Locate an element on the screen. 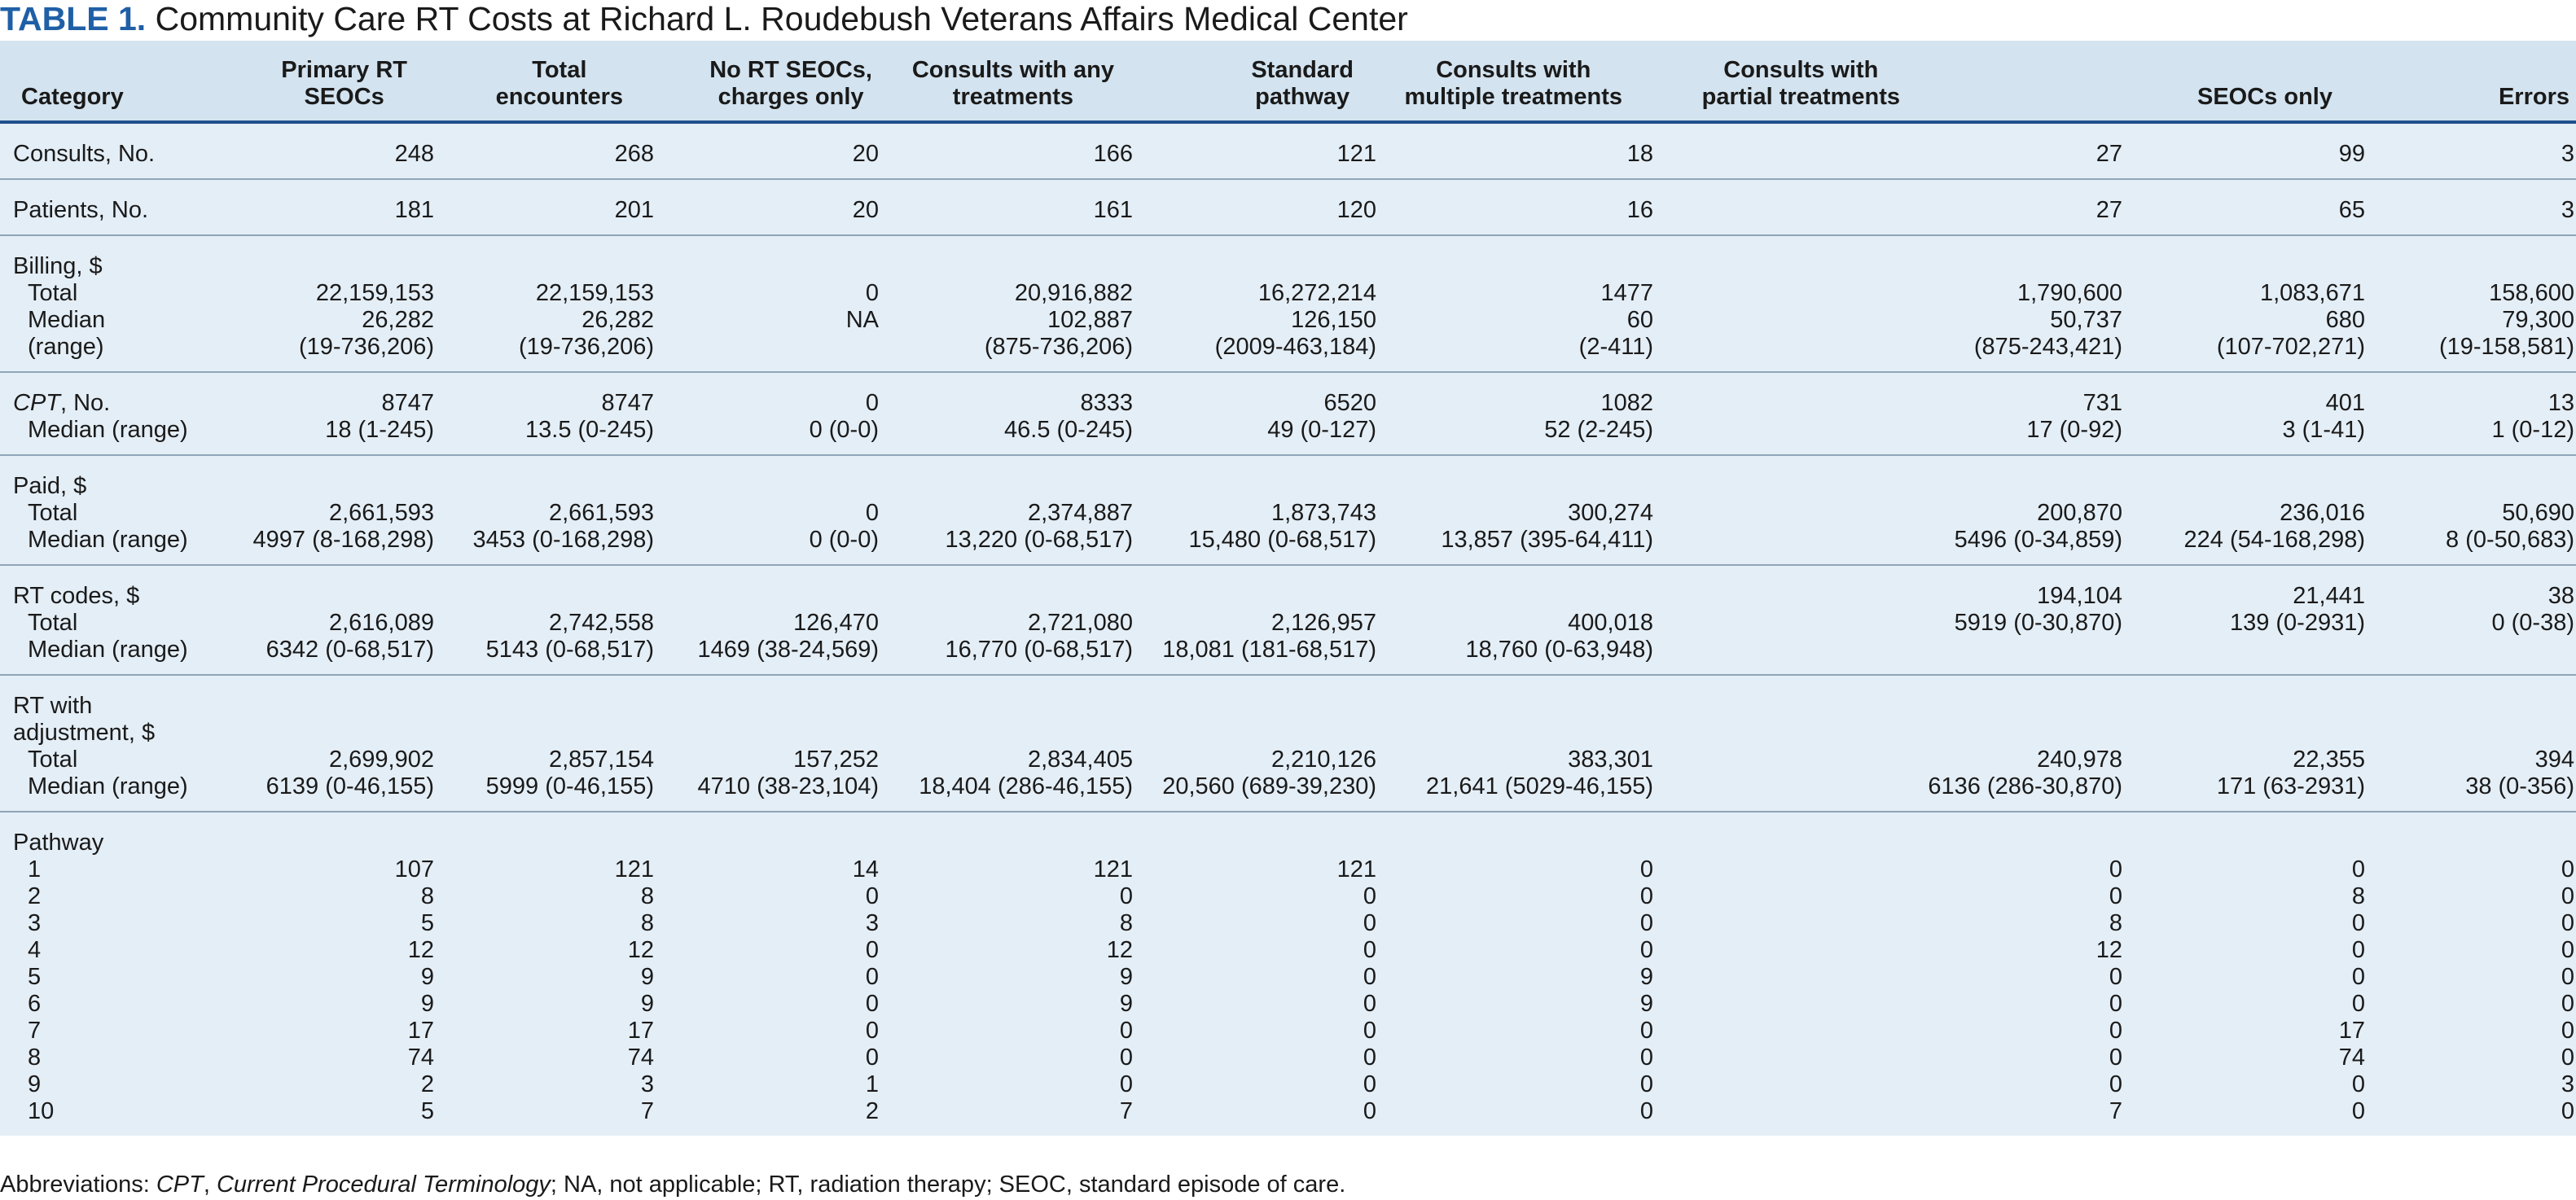 Image resolution: width=2576 pixels, height=1200 pixels. cell-value: 2,616,089 is located at coordinates (381, 623).